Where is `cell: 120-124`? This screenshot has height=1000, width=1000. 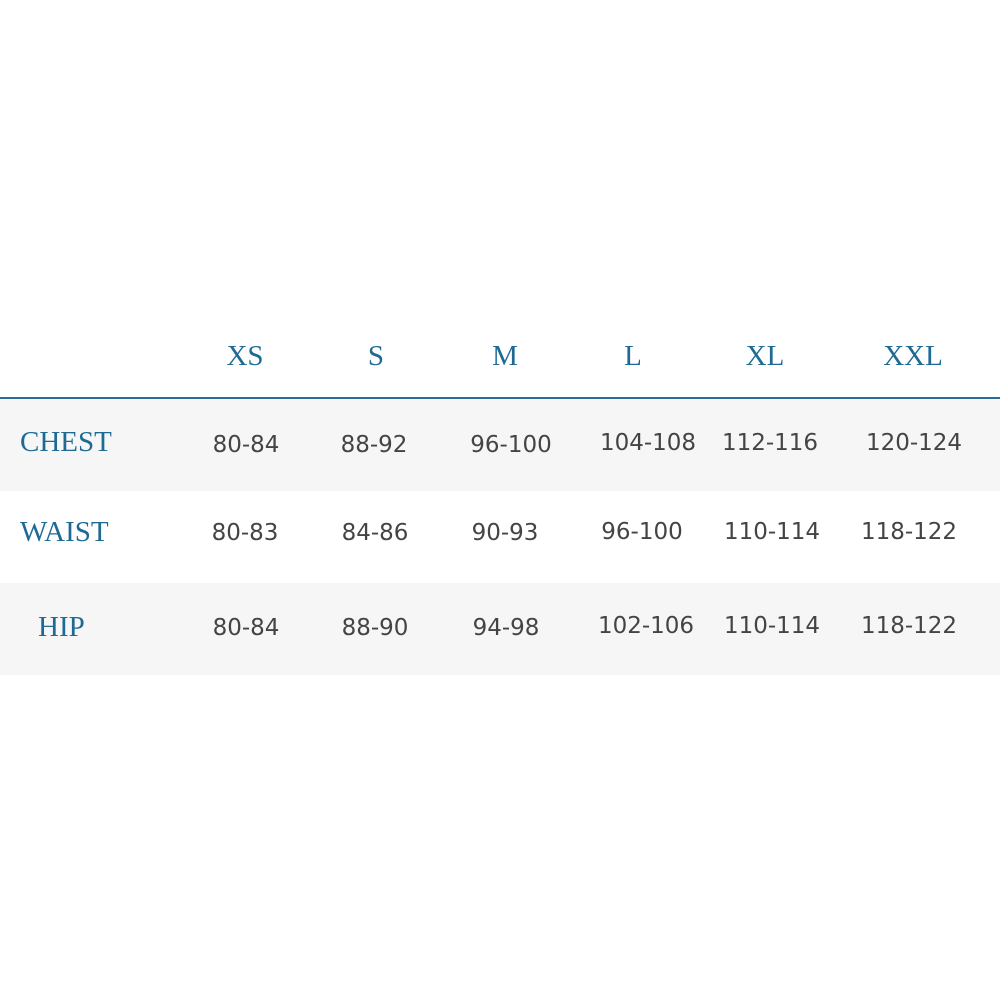 cell: 120-124 is located at coordinates (914, 443).